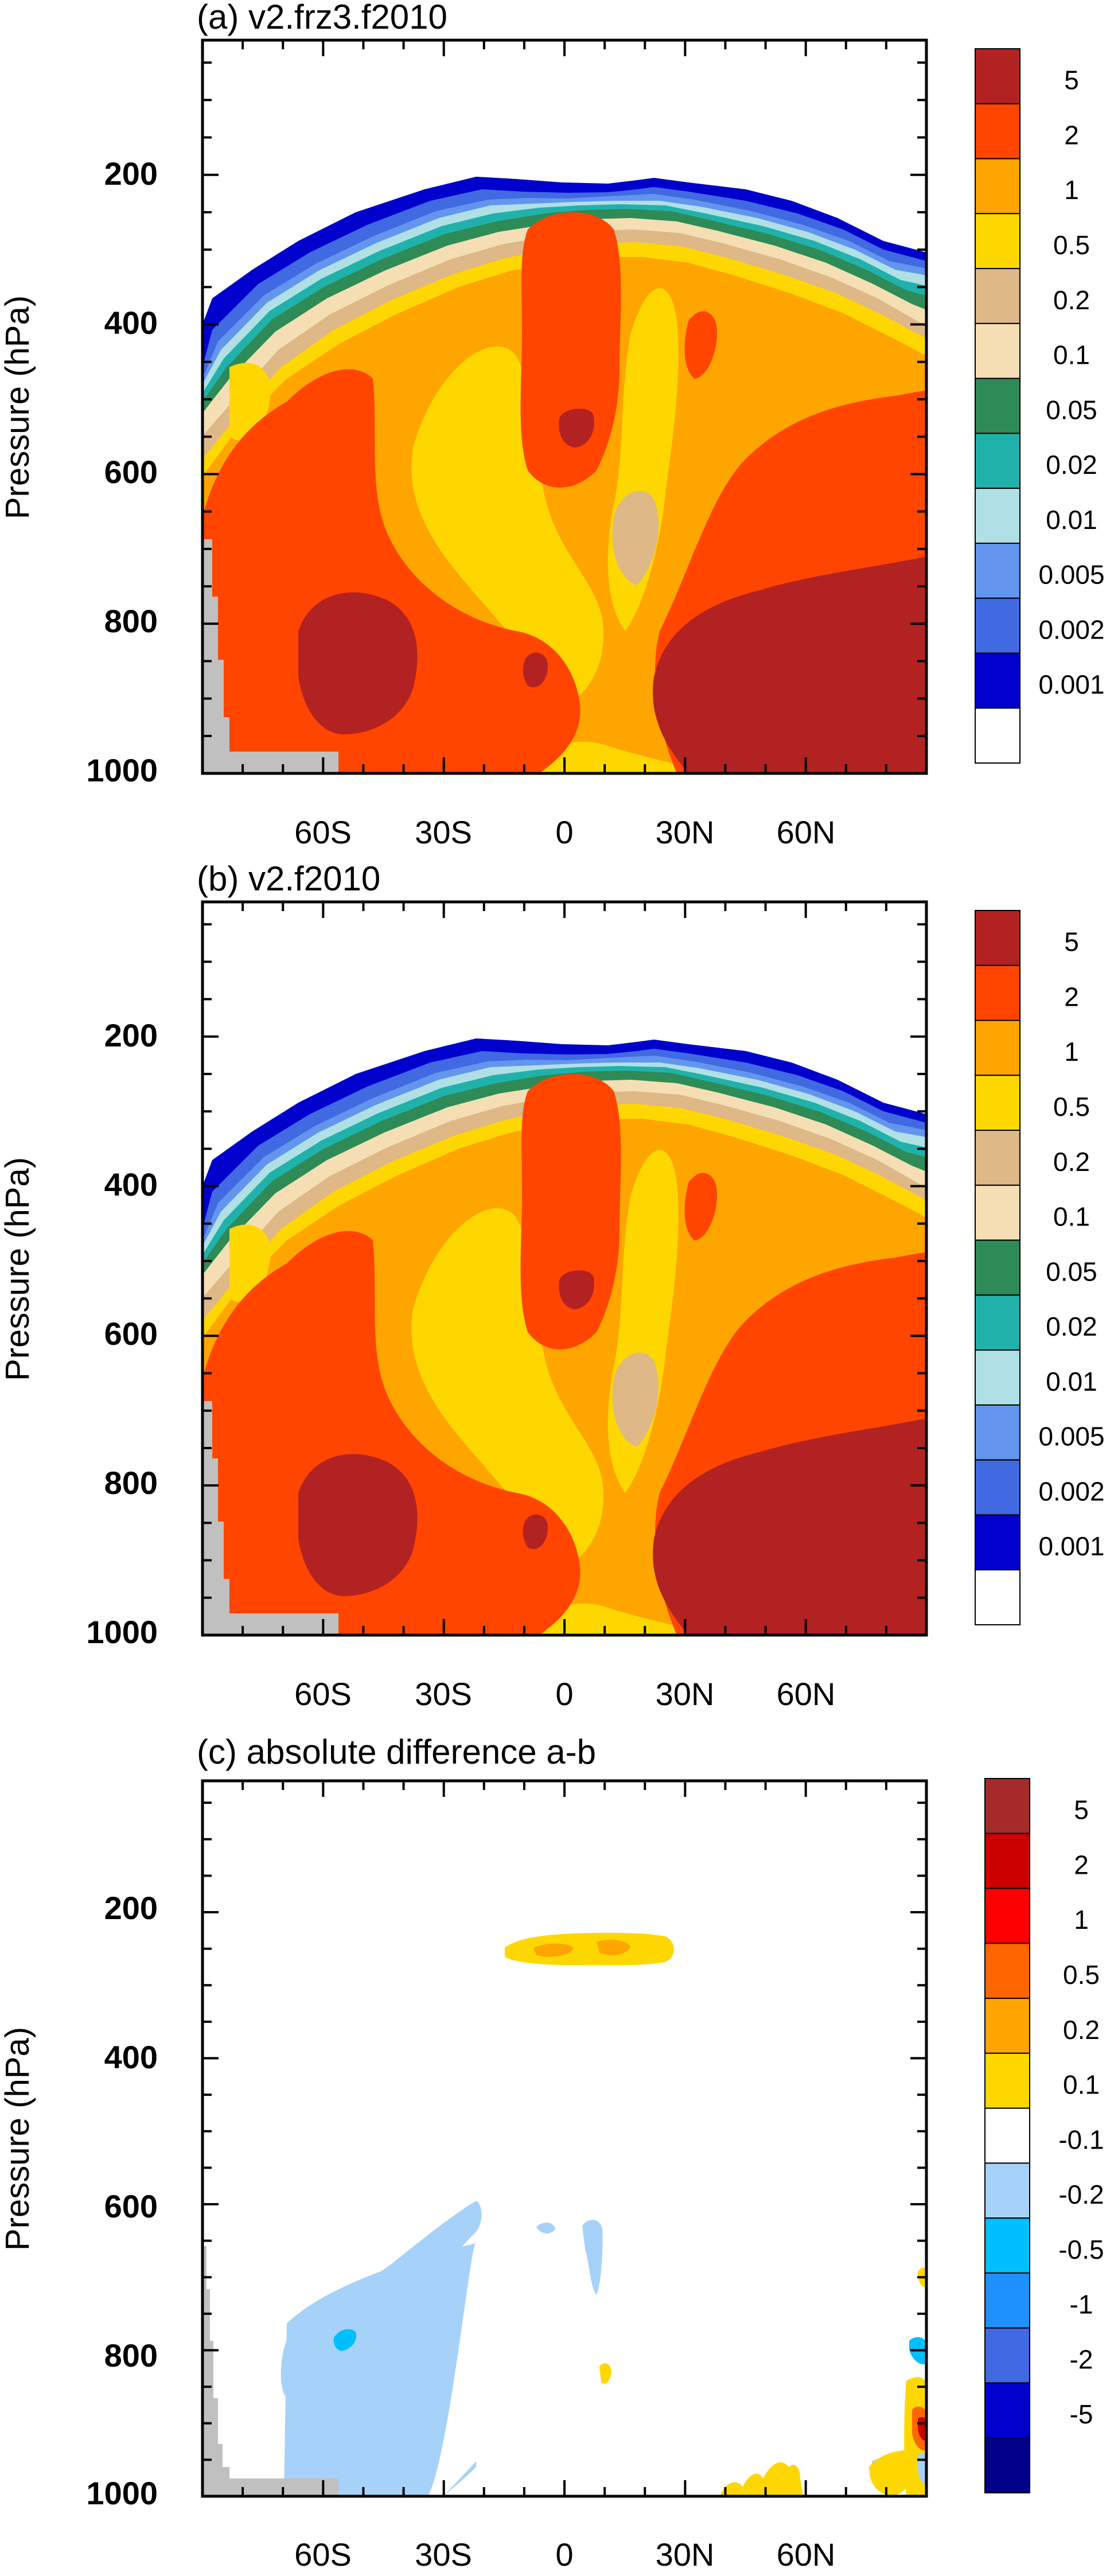  What do you see at coordinates (700, 1206) in the screenshot?
I see `panel-b-red-patch-n` at bounding box center [700, 1206].